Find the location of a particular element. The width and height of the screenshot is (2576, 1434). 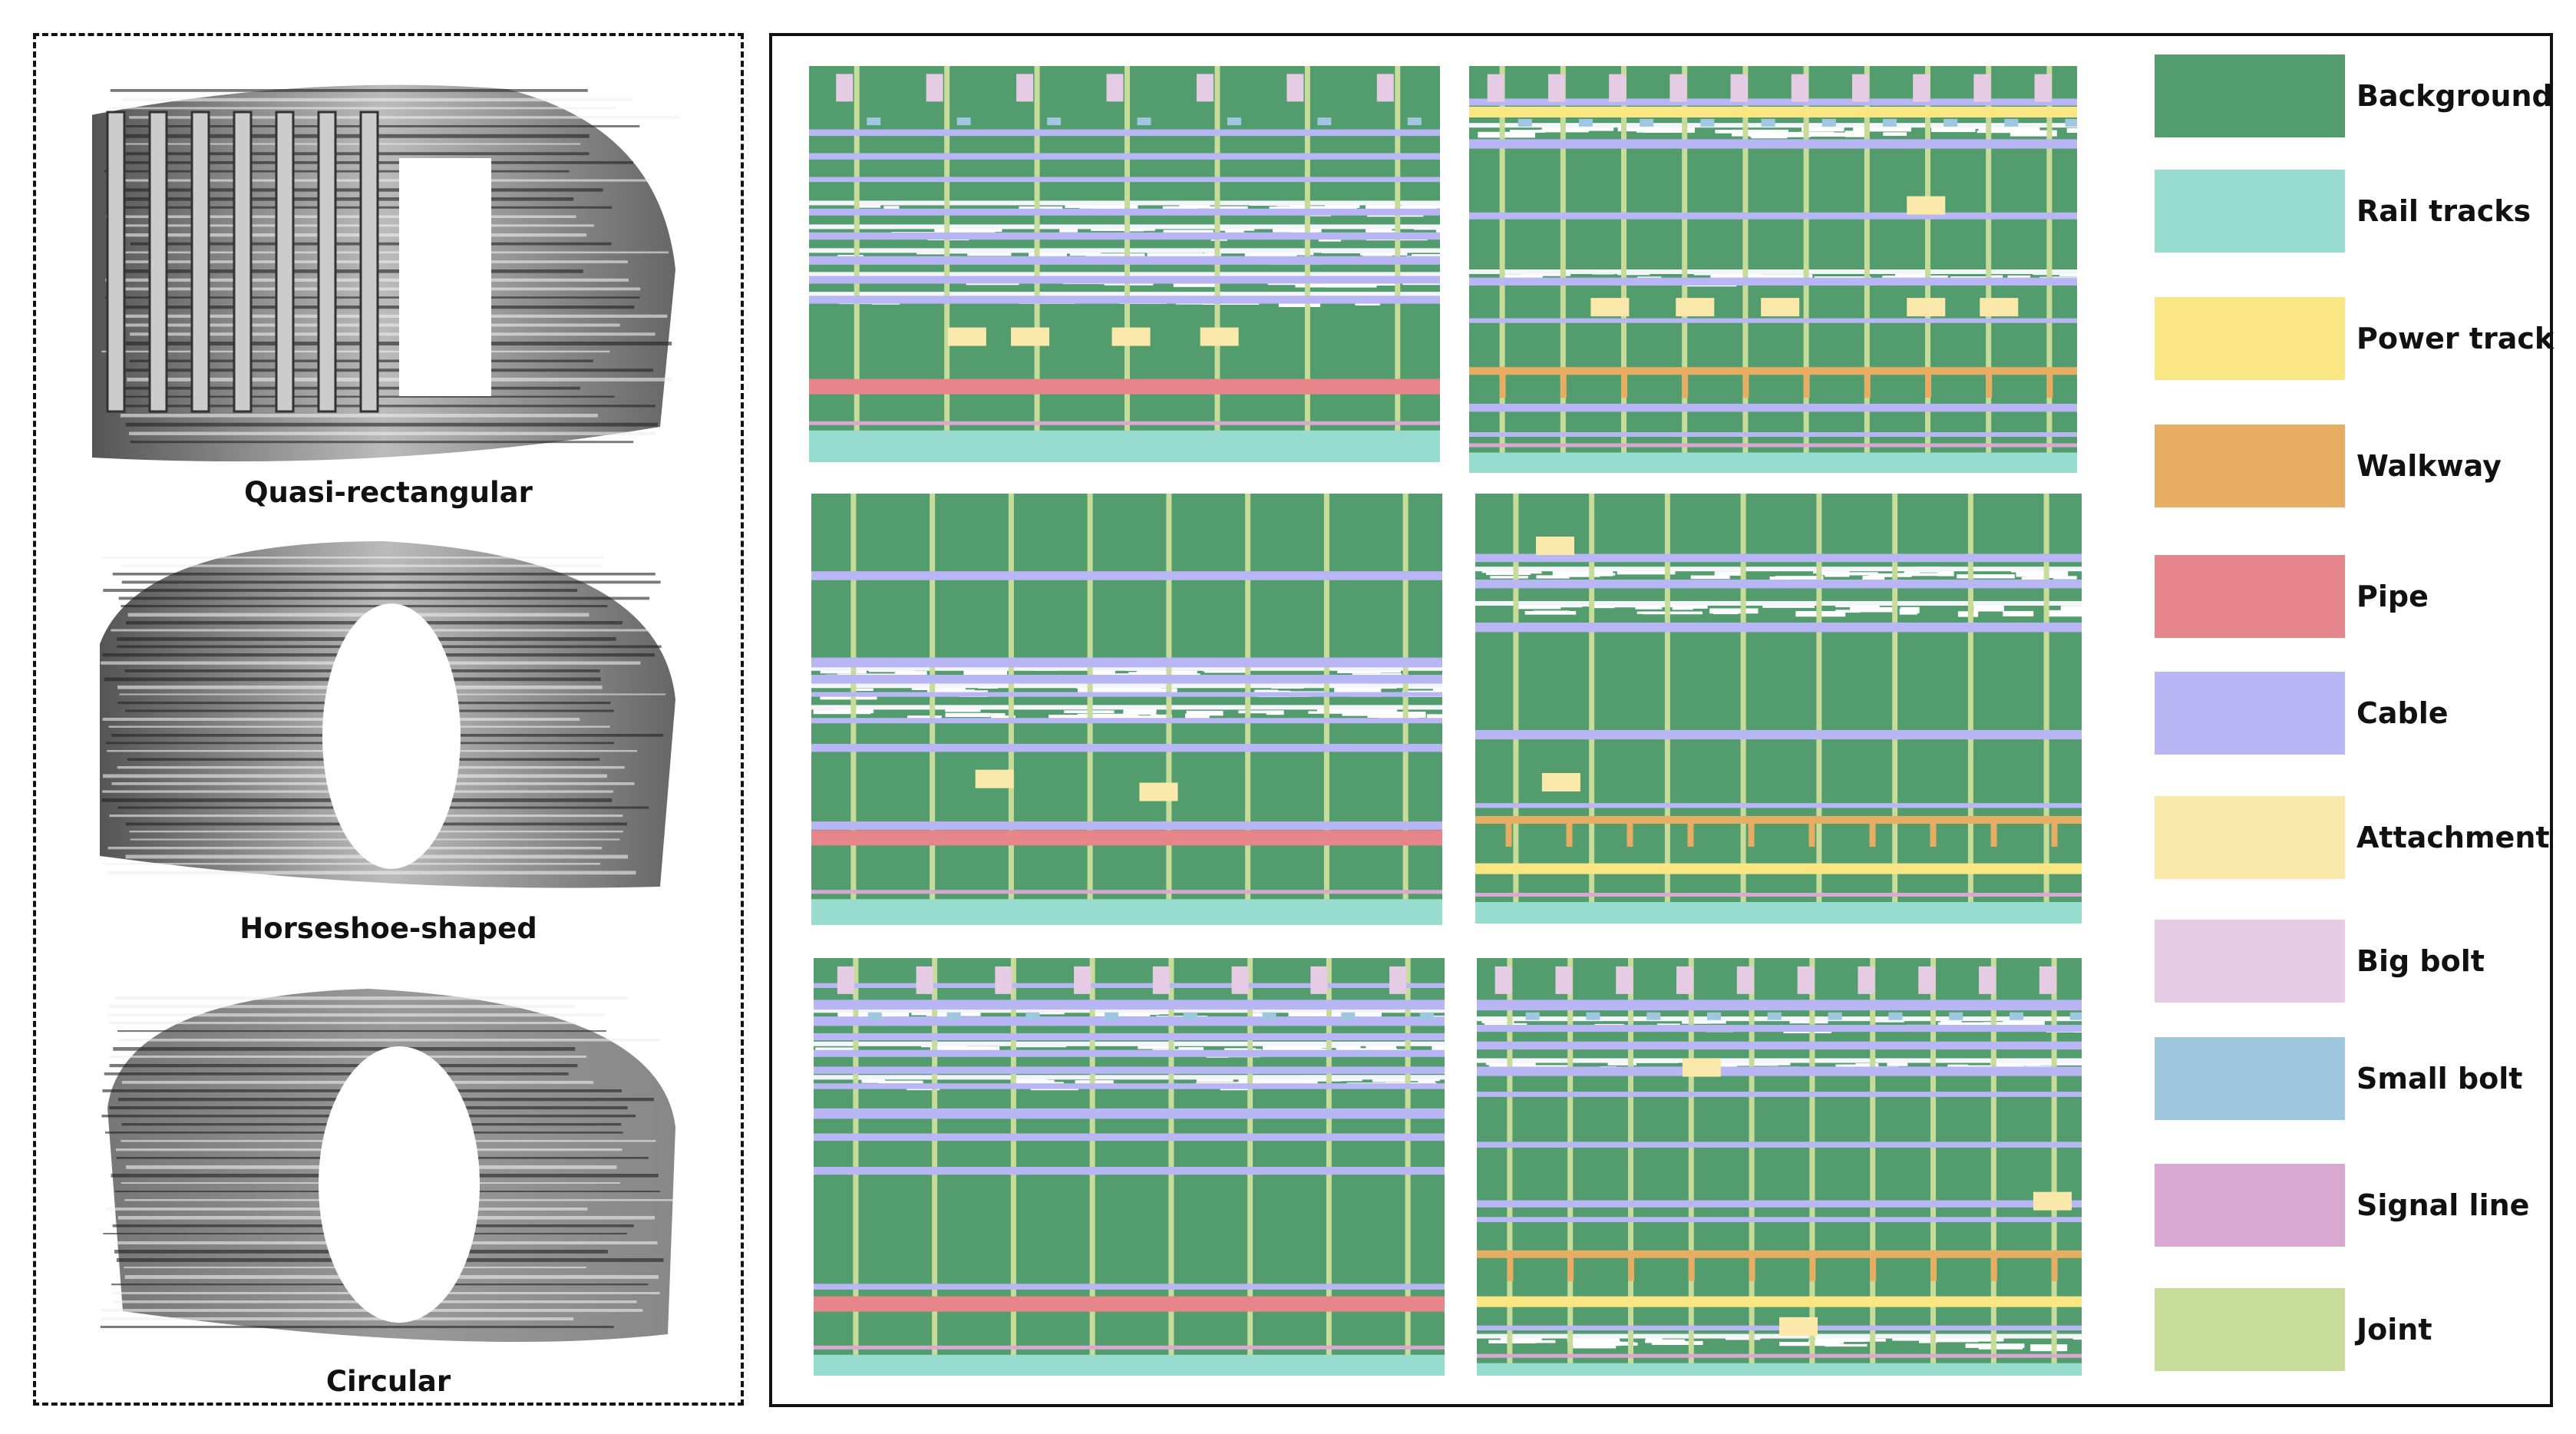

tunnel-image-quasi-rectangular is located at coordinates (386, 272).